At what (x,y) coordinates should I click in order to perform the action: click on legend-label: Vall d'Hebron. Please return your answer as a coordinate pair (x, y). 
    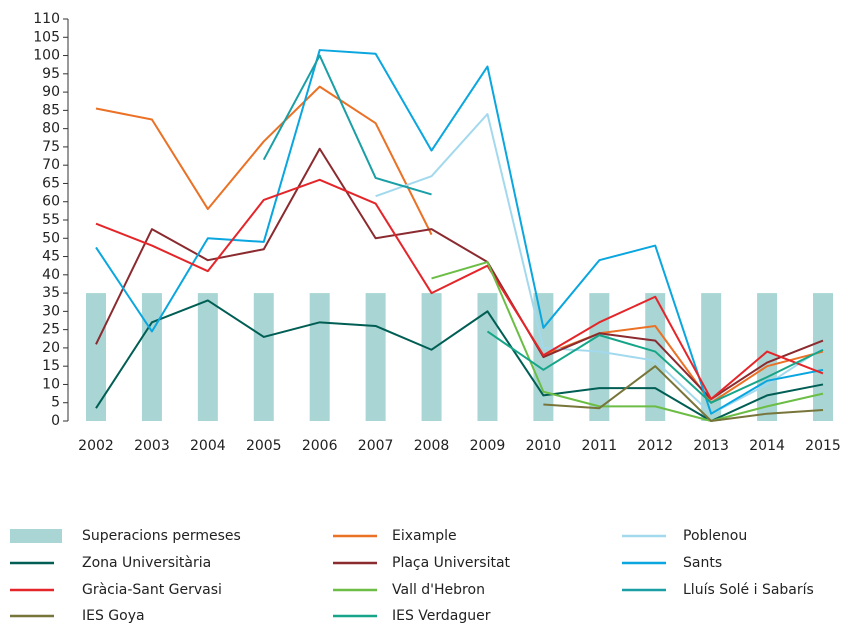
    Looking at the image, I should click on (438, 590).